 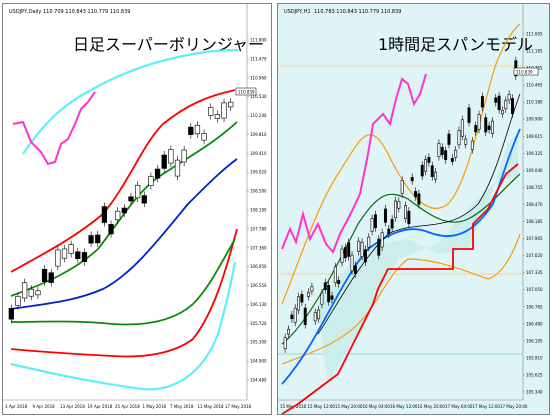 I want to click on hourly-price-tick-label: 110.465, so click(x=534, y=85).